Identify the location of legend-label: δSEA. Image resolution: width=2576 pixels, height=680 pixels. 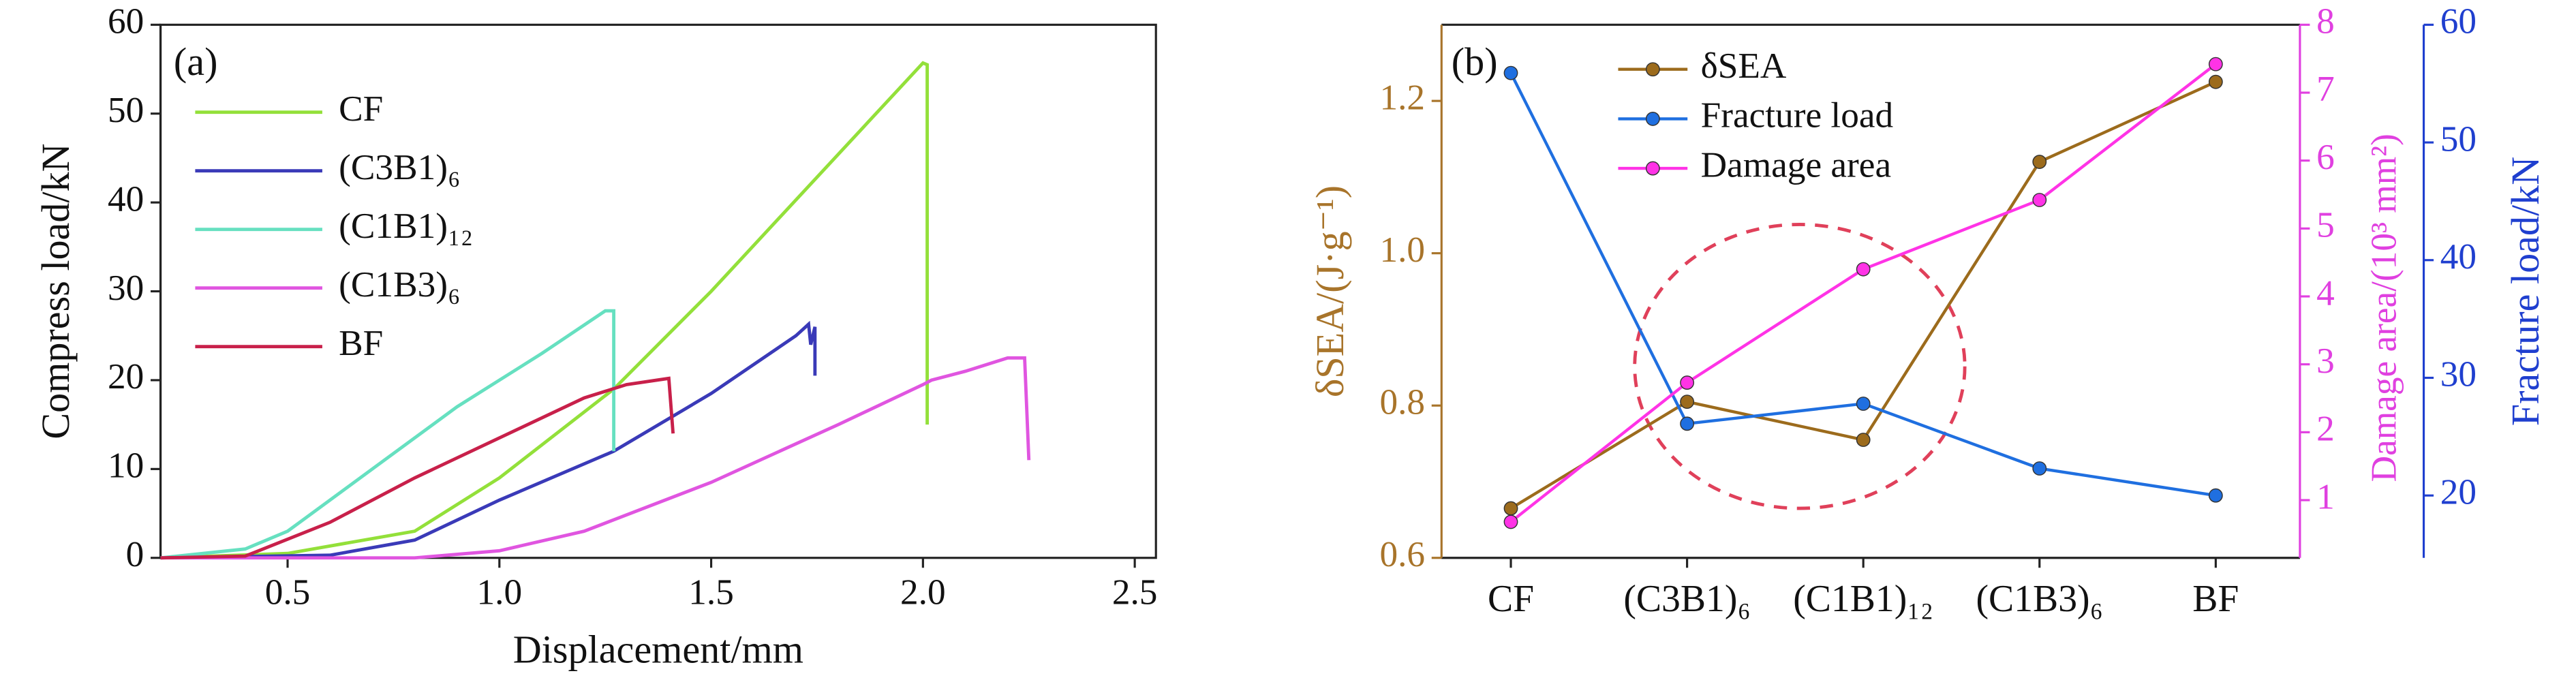
(1744, 66).